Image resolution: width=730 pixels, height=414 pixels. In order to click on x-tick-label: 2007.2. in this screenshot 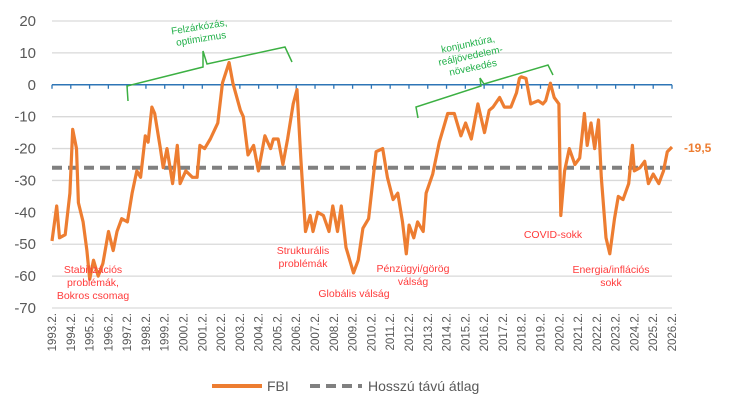, I will do `click(316, 332)`.